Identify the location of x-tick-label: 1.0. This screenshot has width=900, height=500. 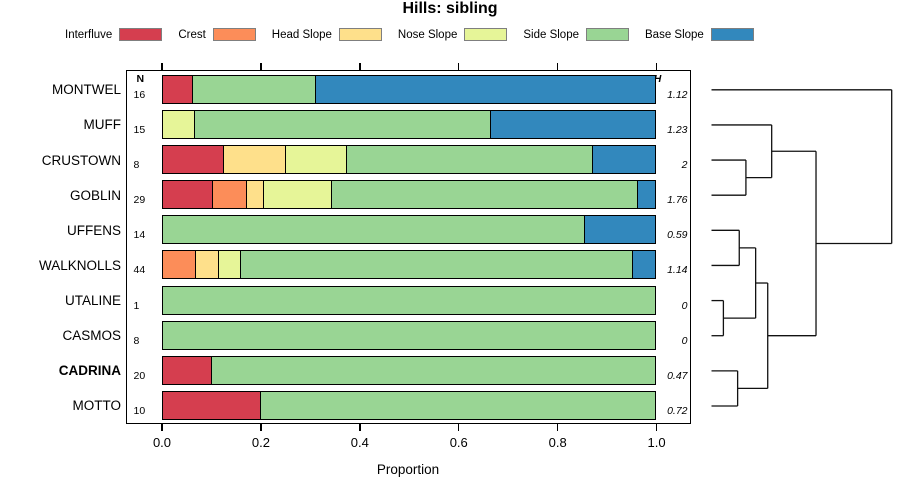
(656, 442).